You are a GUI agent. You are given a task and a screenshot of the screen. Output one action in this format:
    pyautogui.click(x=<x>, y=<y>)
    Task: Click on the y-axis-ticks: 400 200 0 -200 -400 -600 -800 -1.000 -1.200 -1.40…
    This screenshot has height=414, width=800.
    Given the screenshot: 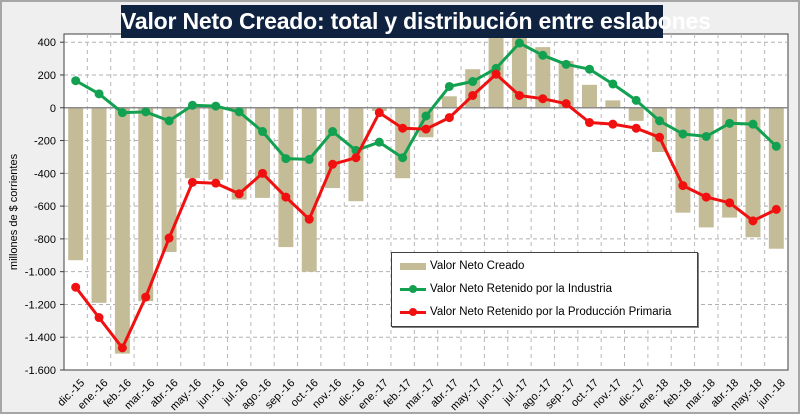 What is the action you would take?
    pyautogui.click(x=44, y=207)
    